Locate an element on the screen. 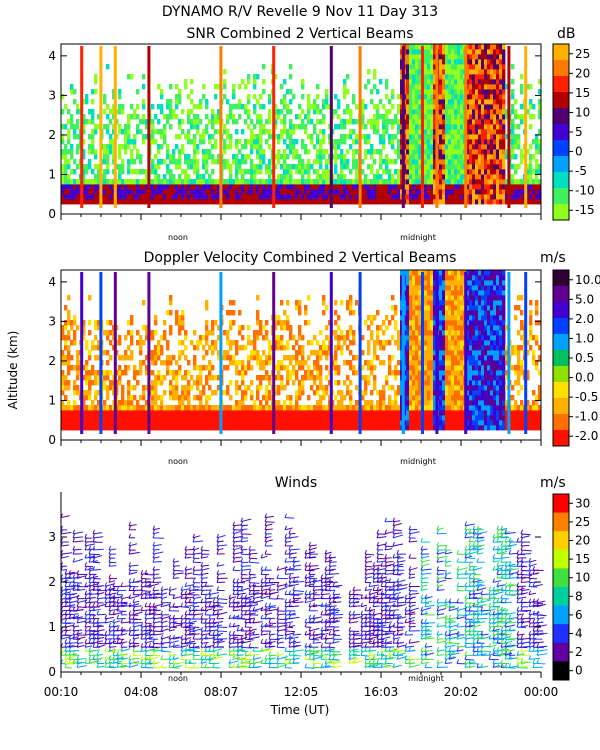 The width and height of the screenshot is (600, 750). snr-cbar-swatch is located at coordinates (561, 148).